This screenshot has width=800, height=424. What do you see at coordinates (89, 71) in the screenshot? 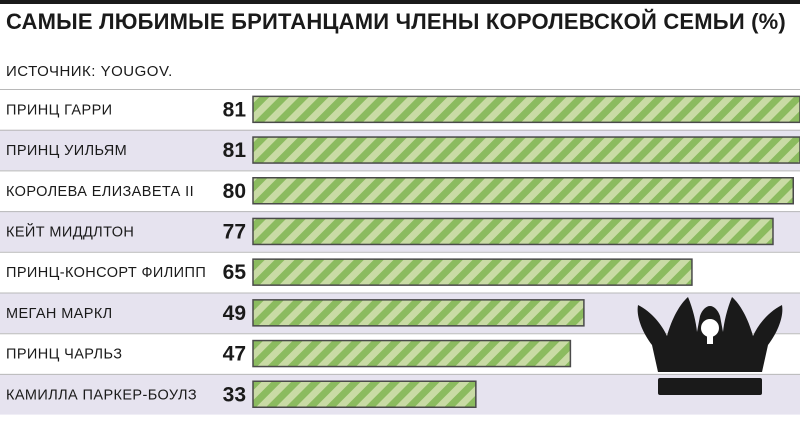
I see `chart-source: ИСТОЧНИК: YOUGOV.` at bounding box center [89, 71].